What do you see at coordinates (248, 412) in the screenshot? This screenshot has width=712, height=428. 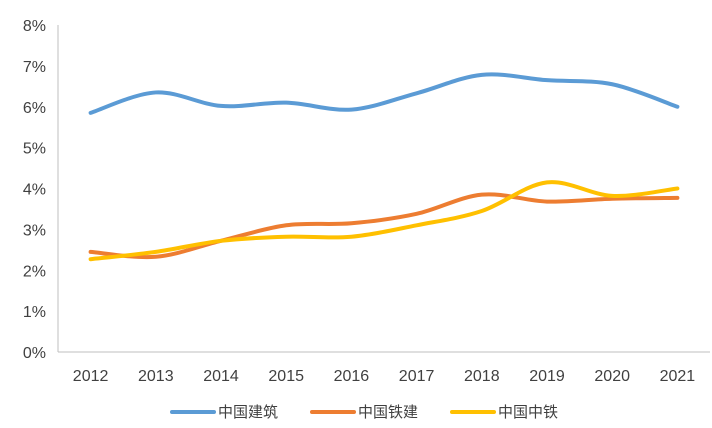 I see `legend-label-1: 中国建筑` at bounding box center [248, 412].